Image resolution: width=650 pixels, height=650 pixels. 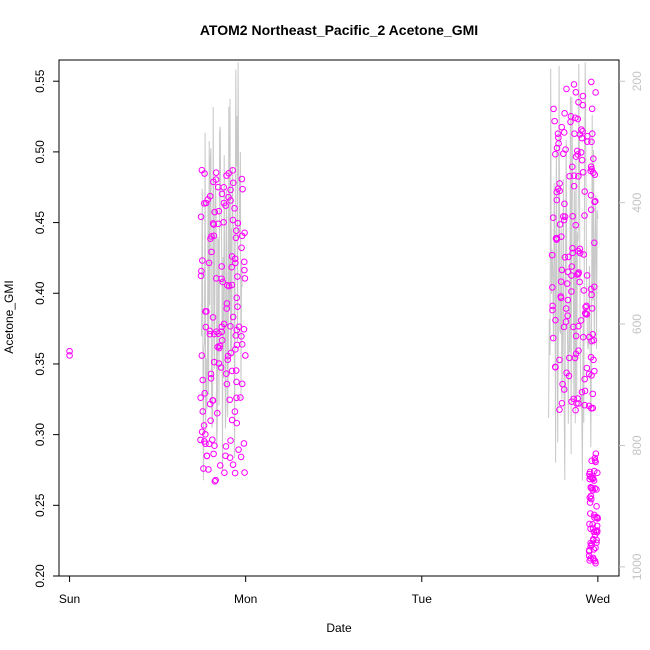 What do you see at coordinates (422, 599) in the screenshot?
I see `x-tick-label: Tue` at bounding box center [422, 599].